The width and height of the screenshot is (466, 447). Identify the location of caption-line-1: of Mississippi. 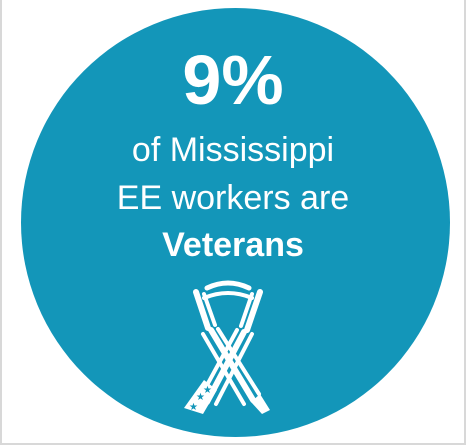
(233, 150).